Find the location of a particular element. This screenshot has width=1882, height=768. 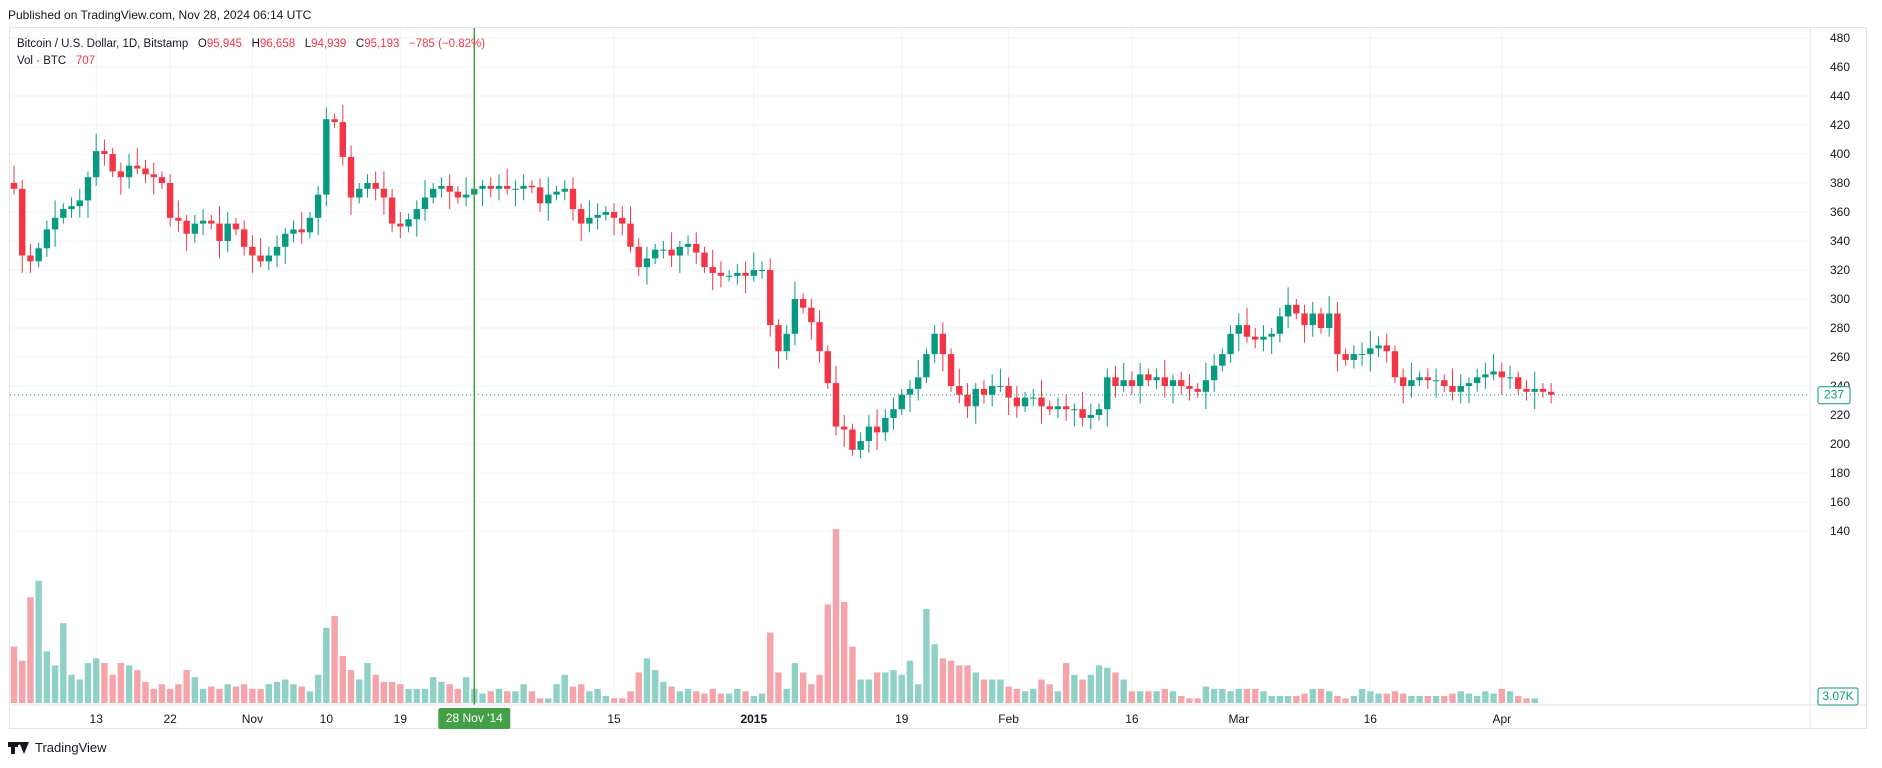

footer-brand: TradingView is located at coordinates (57, 747).